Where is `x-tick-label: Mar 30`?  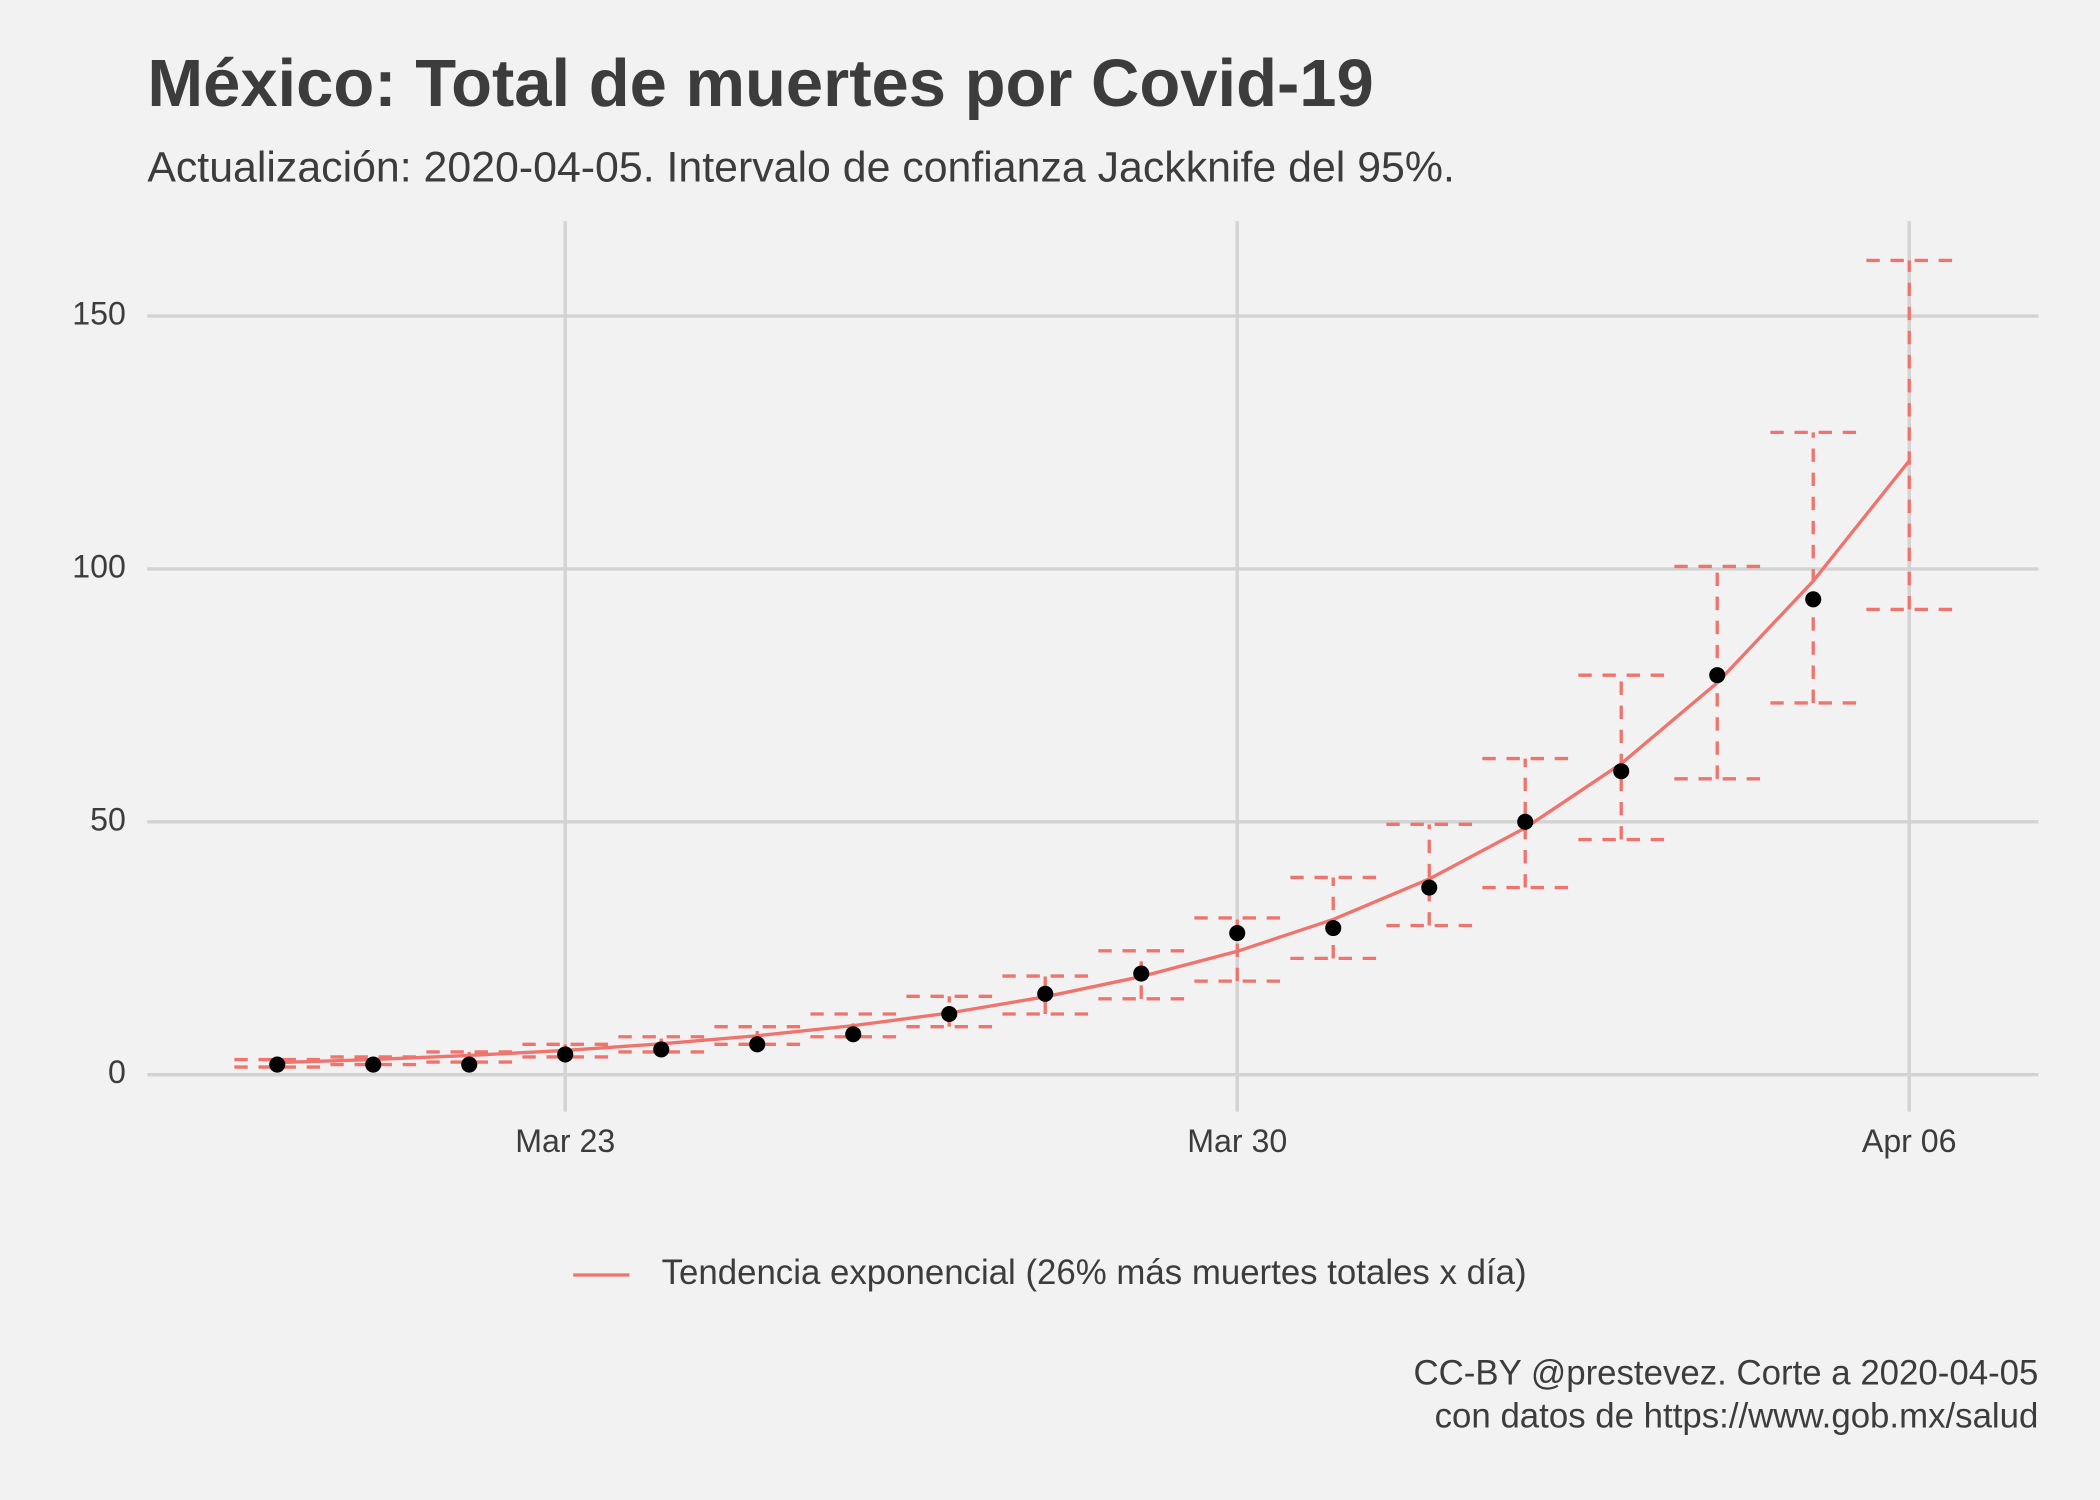
x-tick-label: Mar 30 is located at coordinates (1237, 1141).